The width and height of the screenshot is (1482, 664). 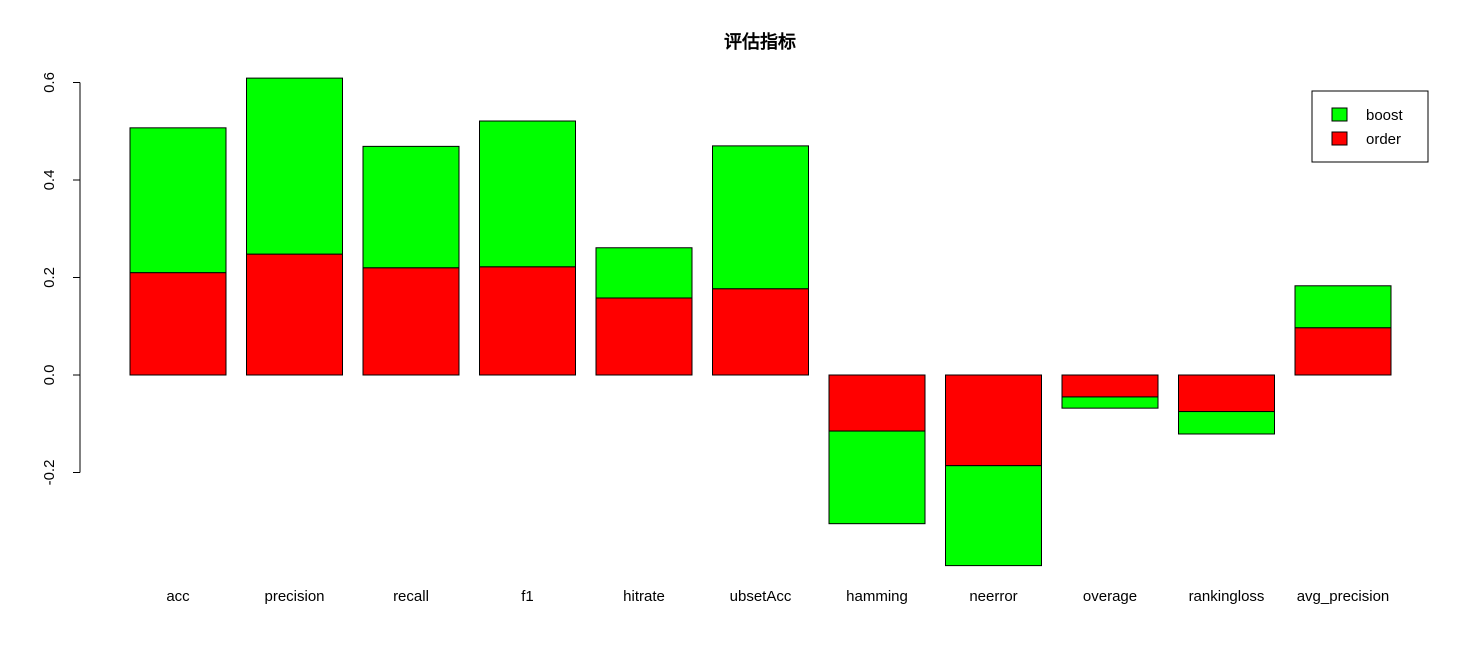 What do you see at coordinates (1227, 596) in the screenshot?
I see `x-tick-label: rankingloss` at bounding box center [1227, 596].